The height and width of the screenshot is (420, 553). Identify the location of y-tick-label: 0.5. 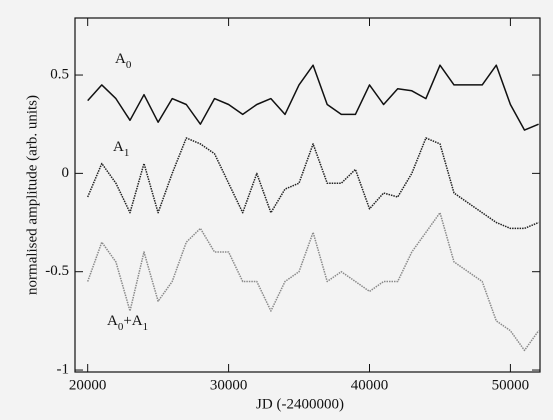
(59, 74).